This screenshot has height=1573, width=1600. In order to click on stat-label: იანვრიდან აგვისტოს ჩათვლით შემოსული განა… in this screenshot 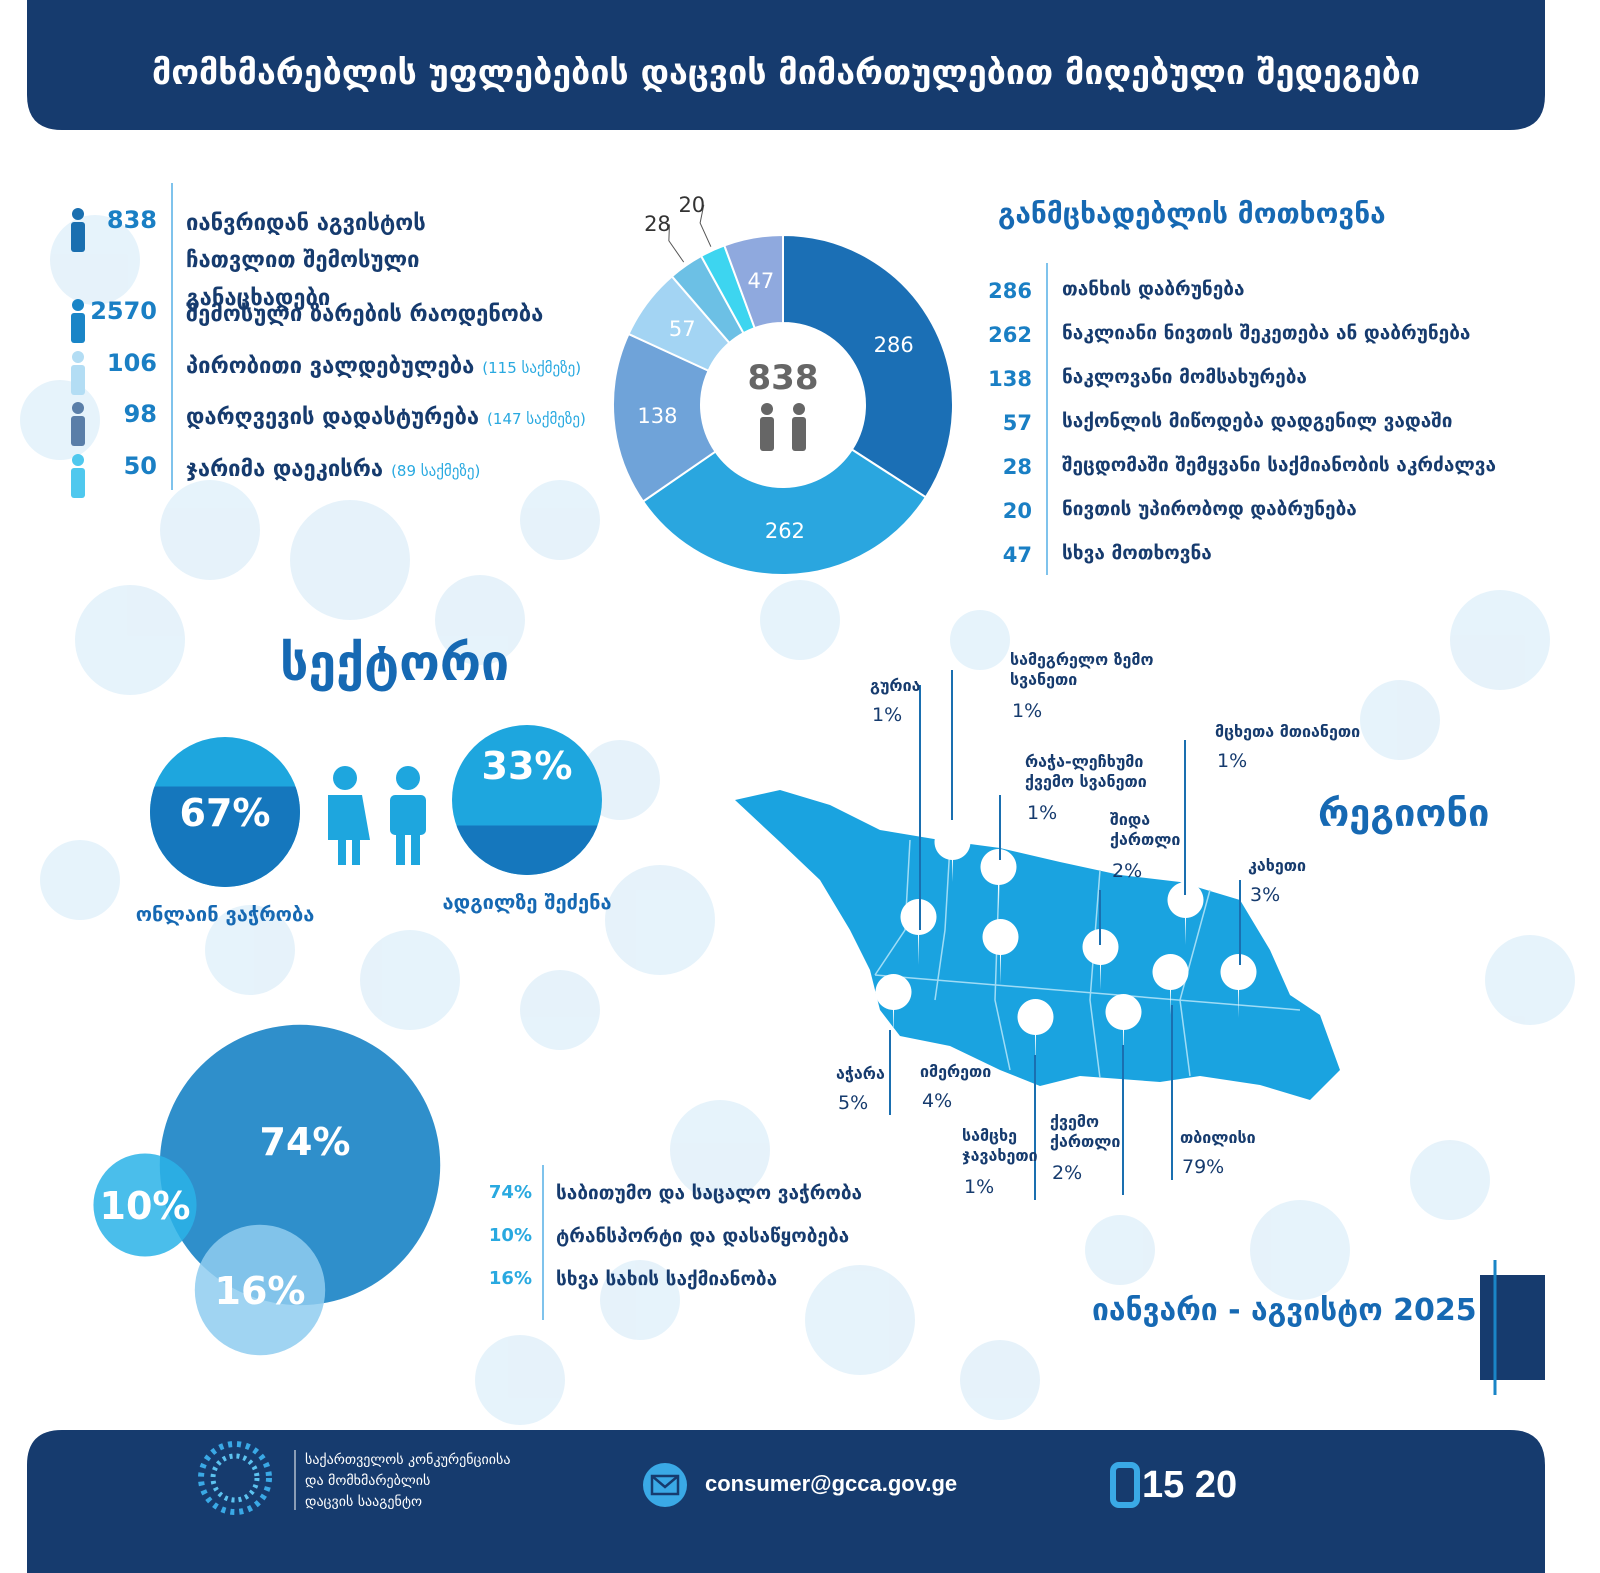, I will do `click(306, 261)`.